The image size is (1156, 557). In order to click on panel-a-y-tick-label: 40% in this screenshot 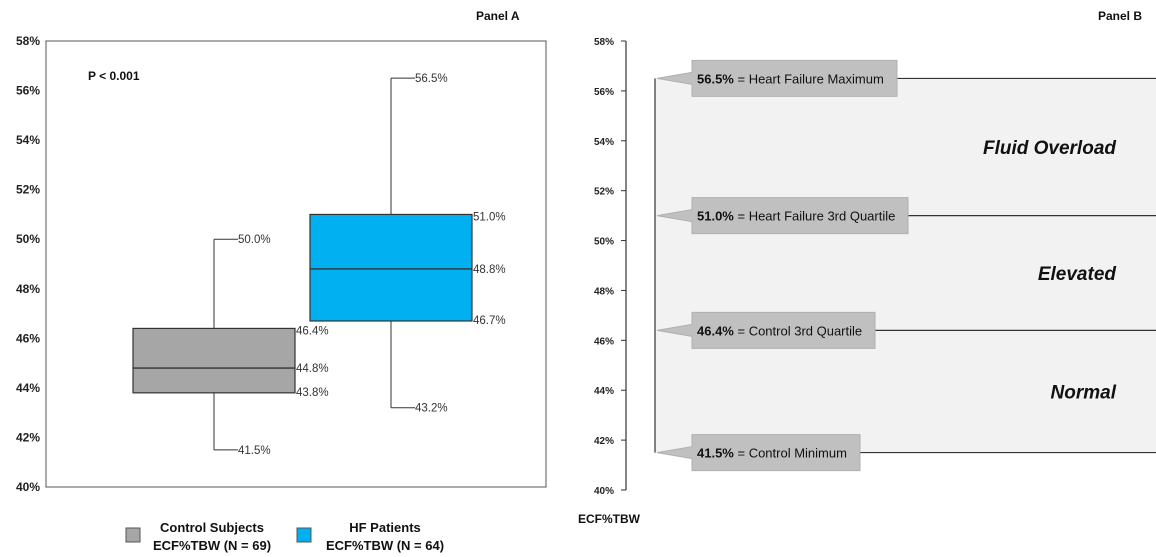, I will do `click(28, 487)`.